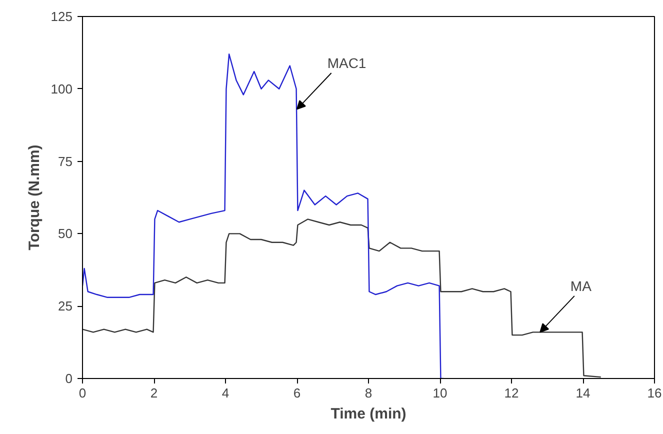 This screenshot has width=663, height=434. I want to click on y-tick-label: 100, so click(61, 88).